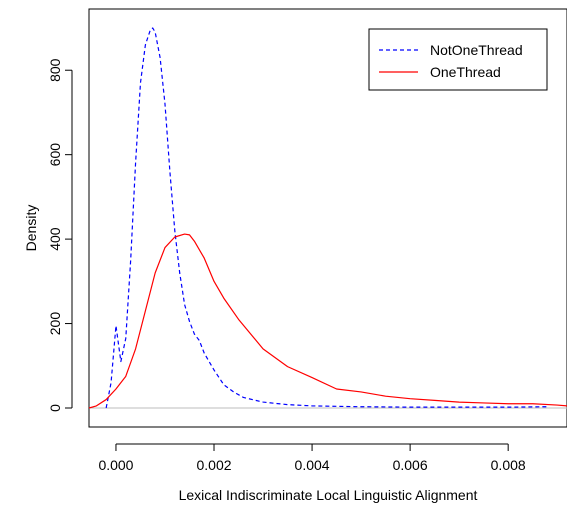 The width and height of the screenshot is (567, 506). I want to click on legend: NotOneThread OneThread, so click(458, 59).